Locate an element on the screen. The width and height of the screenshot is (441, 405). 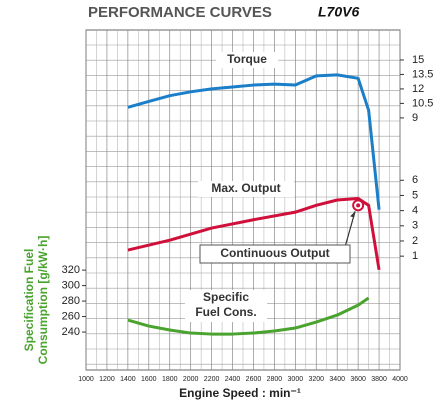
y-axis-label-line: Consumption [g/kW·h] is located at coordinates (43, 300).